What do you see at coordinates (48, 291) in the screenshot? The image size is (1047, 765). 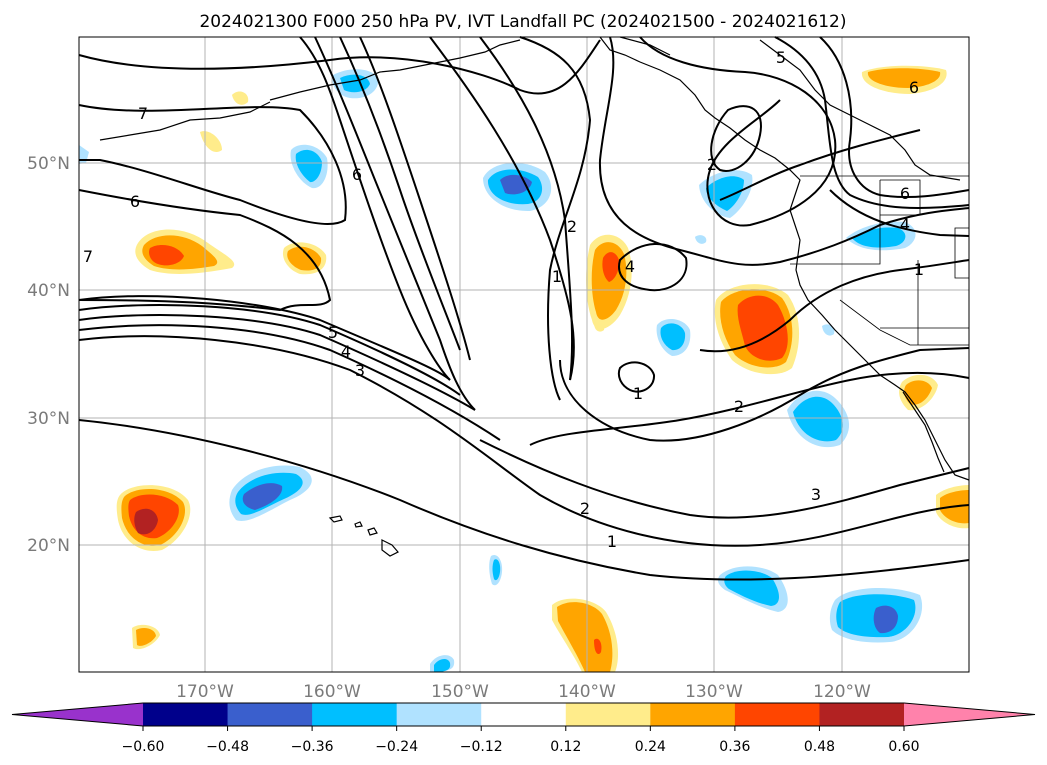 I see `lat-tick-label: 40°N` at bounding box center [48, 291].